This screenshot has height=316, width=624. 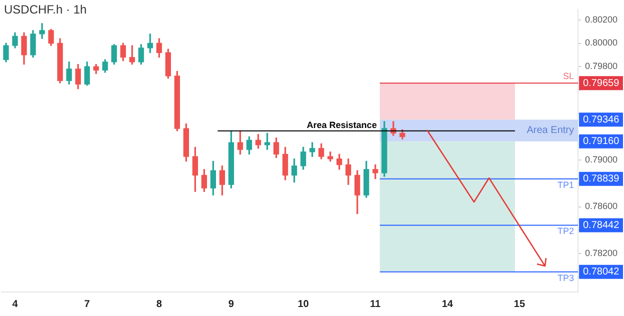 I want to click on x-tick-label: 4, so click(x=15, y=304).